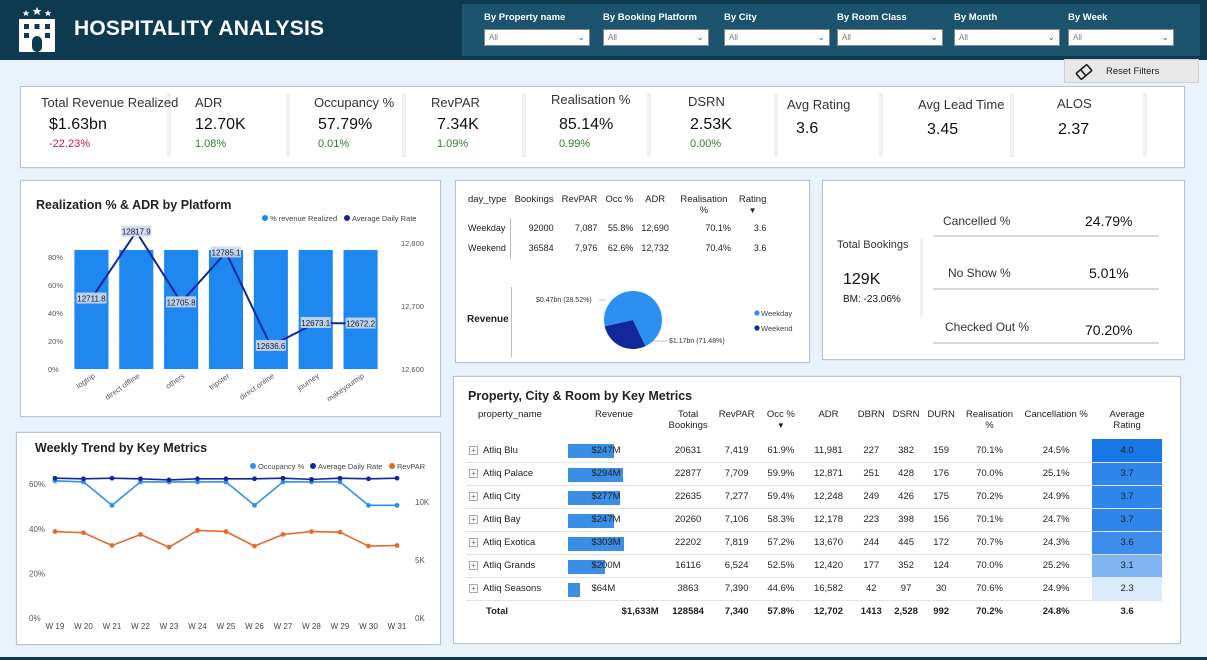  Describe the element at coordinates (1056, 451) in the screenshot. I see `cell-canc: 24.5%` at that location.